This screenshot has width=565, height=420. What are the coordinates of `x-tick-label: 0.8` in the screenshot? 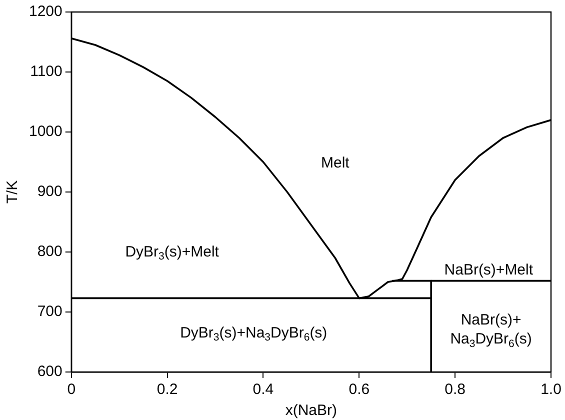 It's located at (455, 389).